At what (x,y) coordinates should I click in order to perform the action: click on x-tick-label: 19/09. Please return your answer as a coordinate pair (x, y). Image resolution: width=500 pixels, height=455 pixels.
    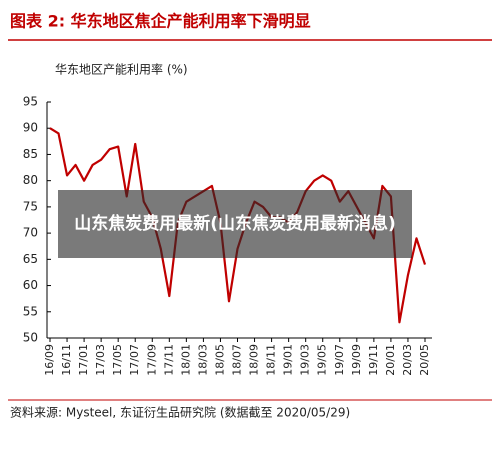
    Looking at the image, I should click on (356, 360).